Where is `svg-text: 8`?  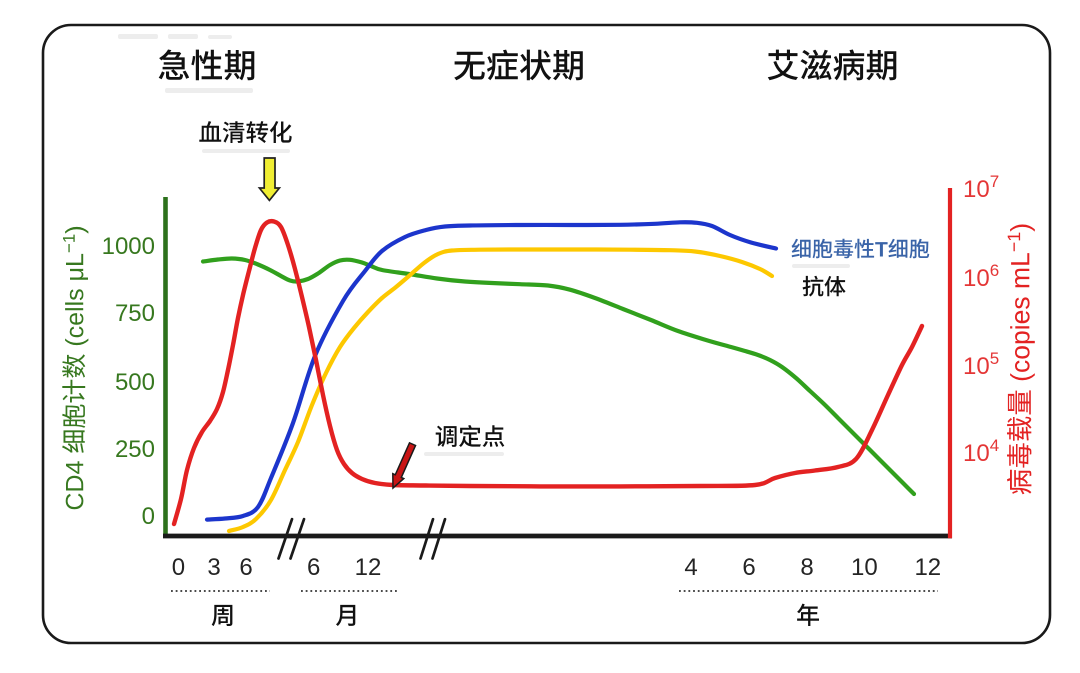 svg-text: 8 is located at coordinates (806, 567).